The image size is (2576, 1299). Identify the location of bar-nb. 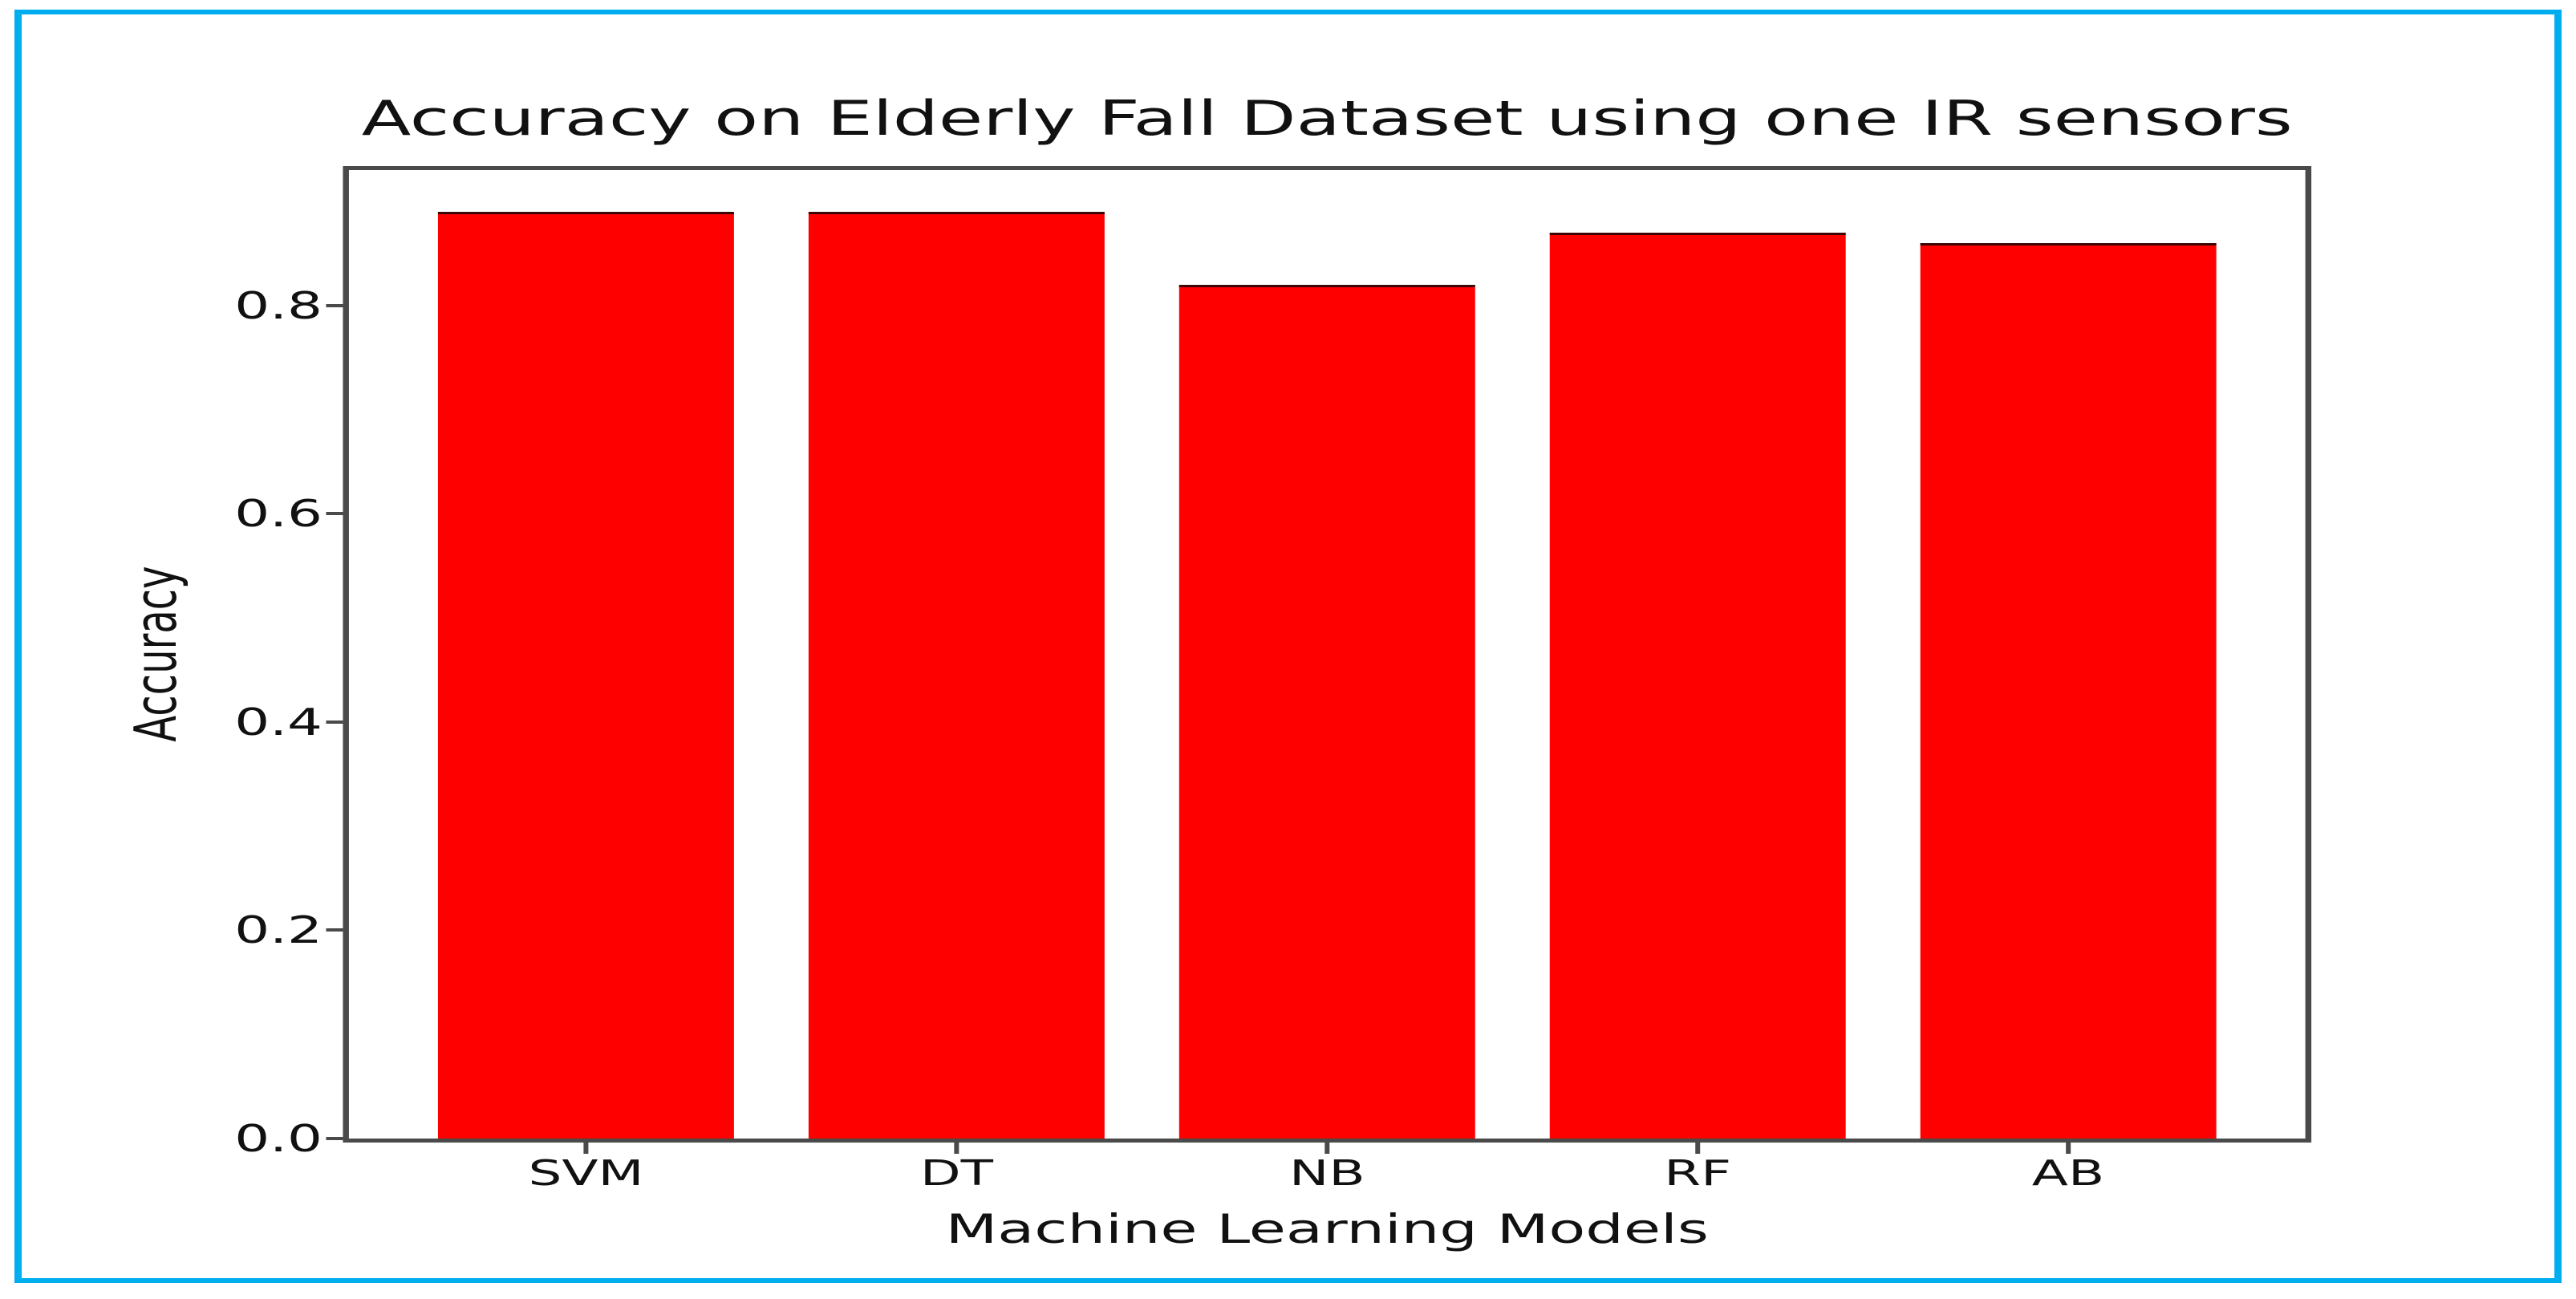
(1327, 711).